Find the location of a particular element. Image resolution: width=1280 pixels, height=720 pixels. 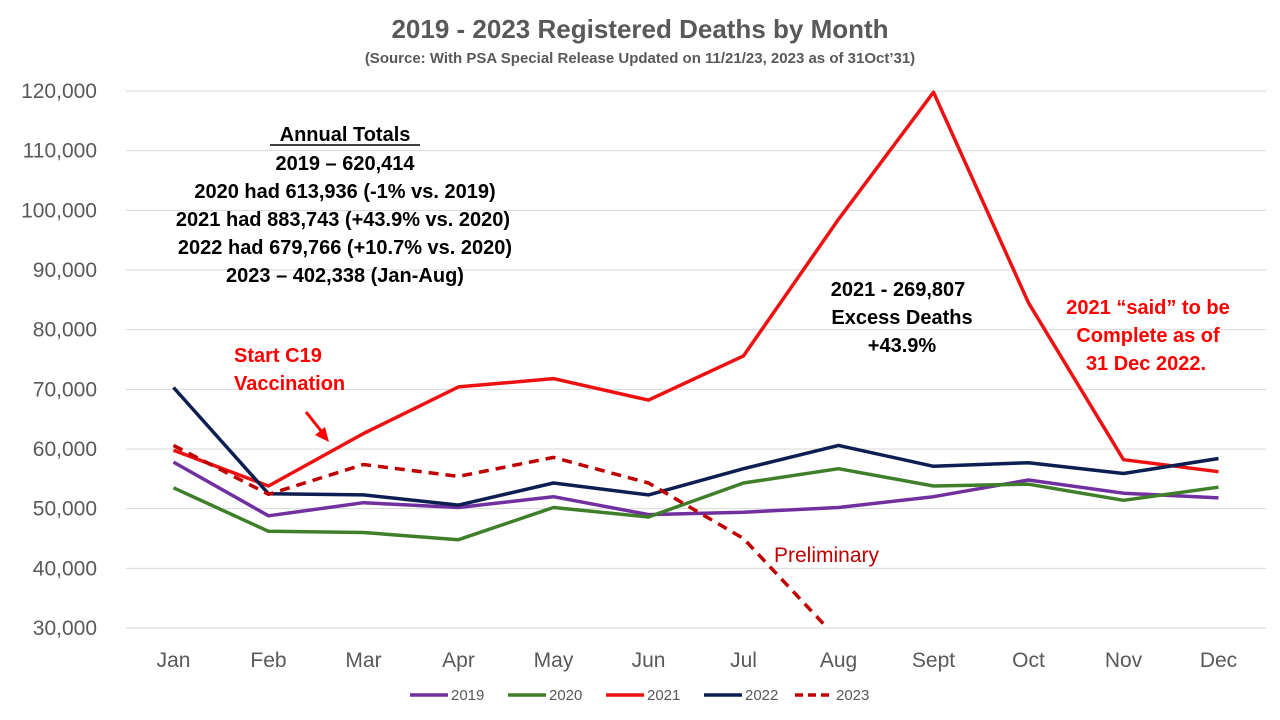

vaccination-arrow-shaft is located at coordinates (314, 422).